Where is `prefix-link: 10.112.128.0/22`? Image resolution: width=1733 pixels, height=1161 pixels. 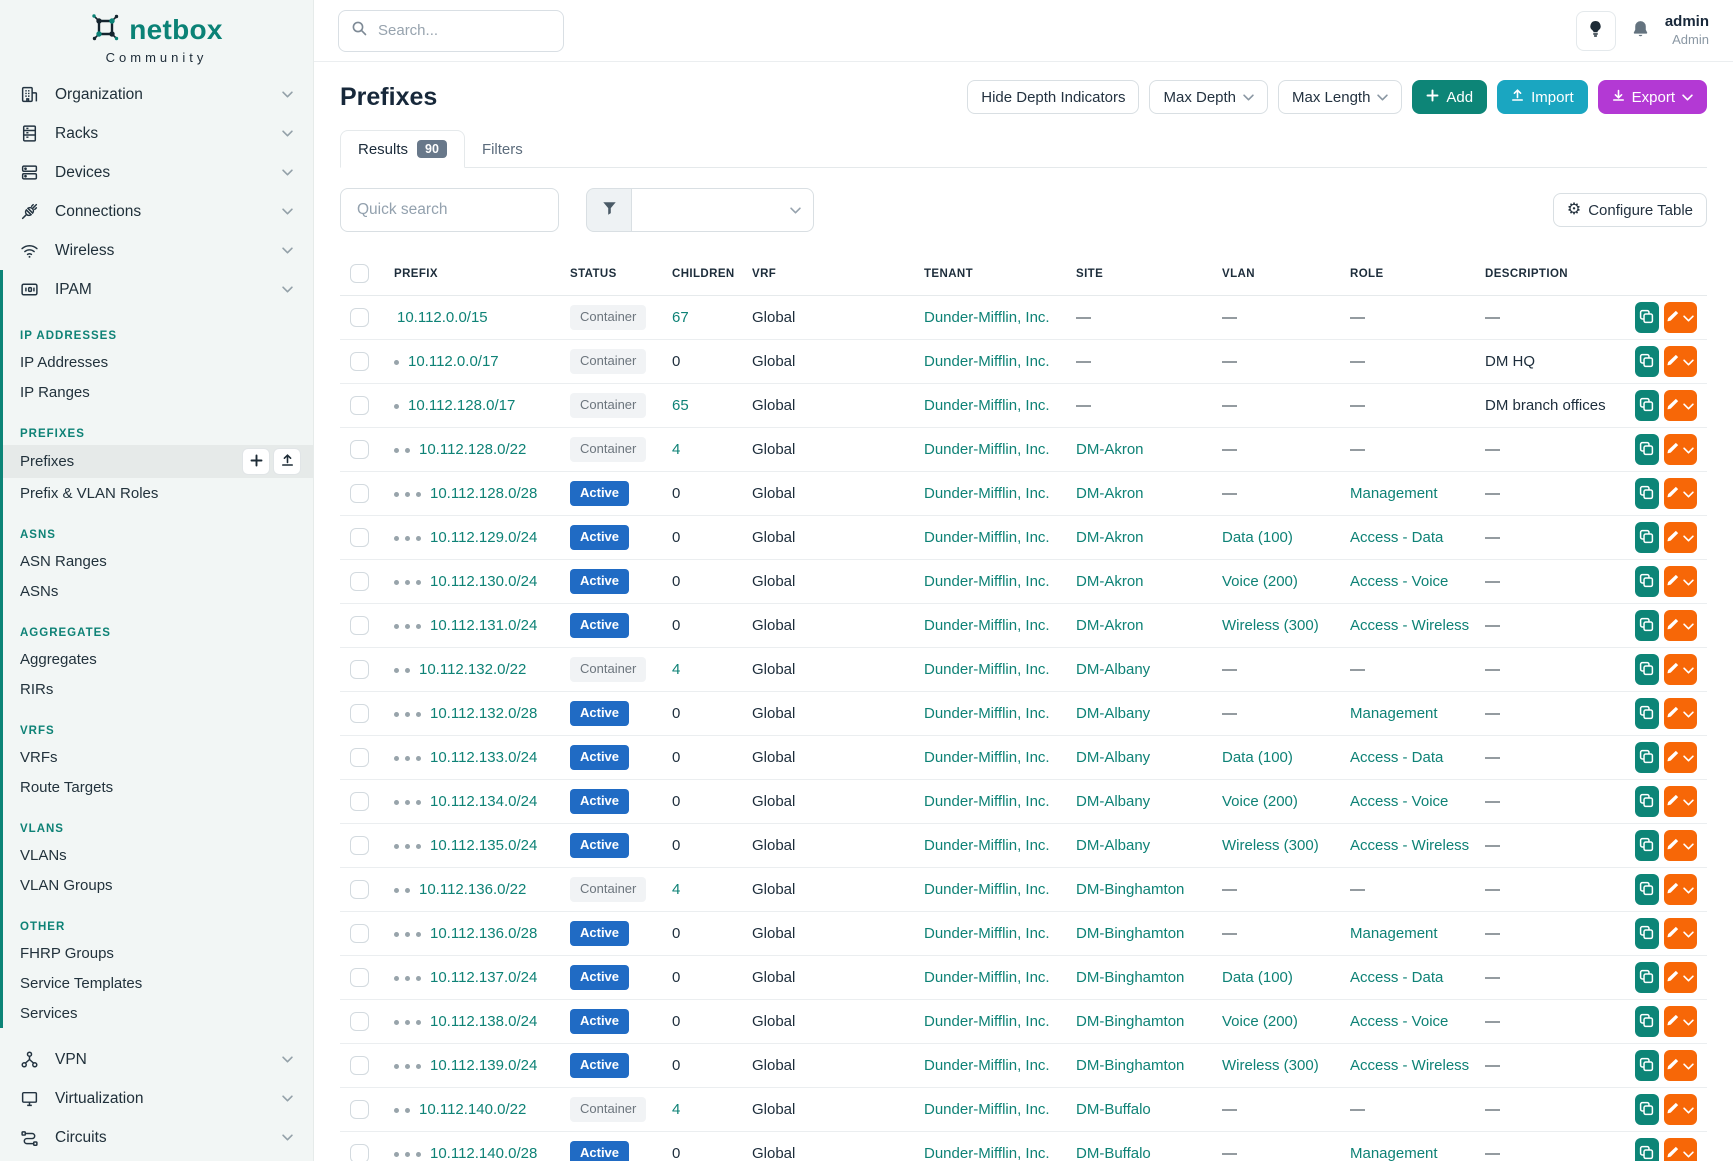
prefix-link: 10.112.128.0/22 is located at coordinates (473, 449).